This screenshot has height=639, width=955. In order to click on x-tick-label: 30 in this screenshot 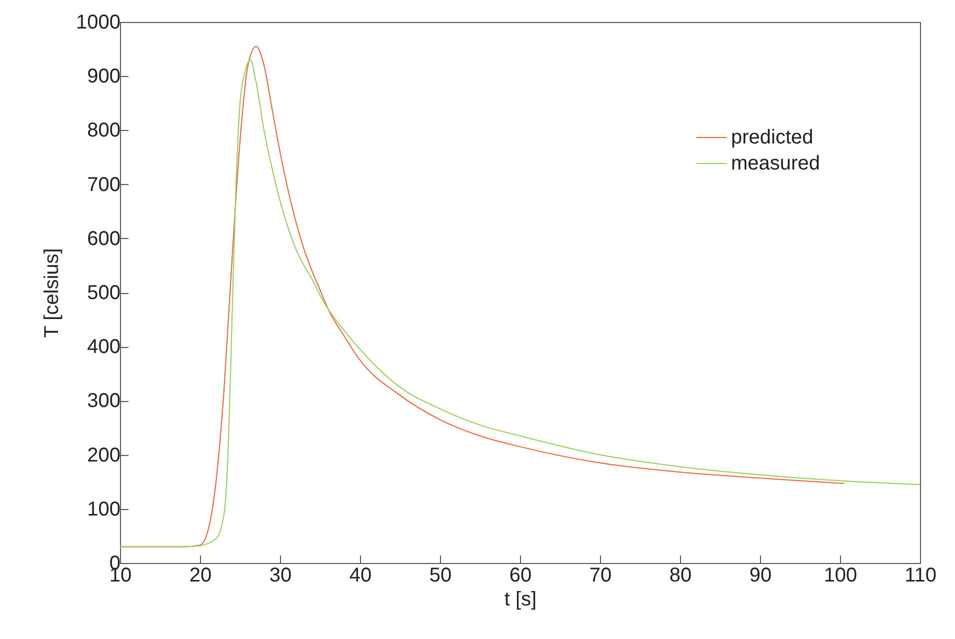, I will do `click(280, 575)`.